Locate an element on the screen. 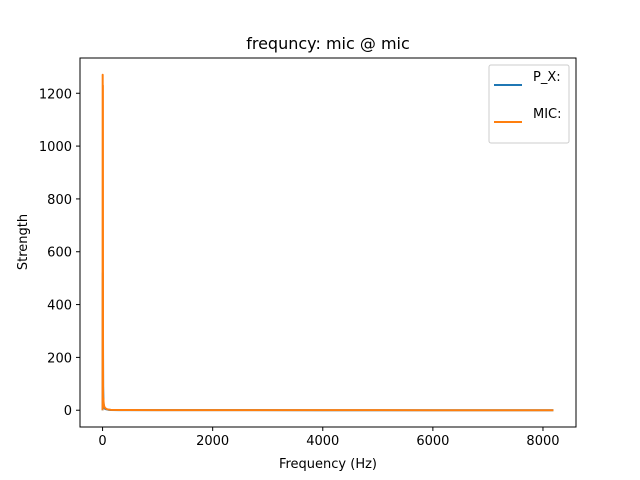 The width and height of the screenshot is (640, 480). legend-label-mic: MIC: is located at coordinates (547, 114).